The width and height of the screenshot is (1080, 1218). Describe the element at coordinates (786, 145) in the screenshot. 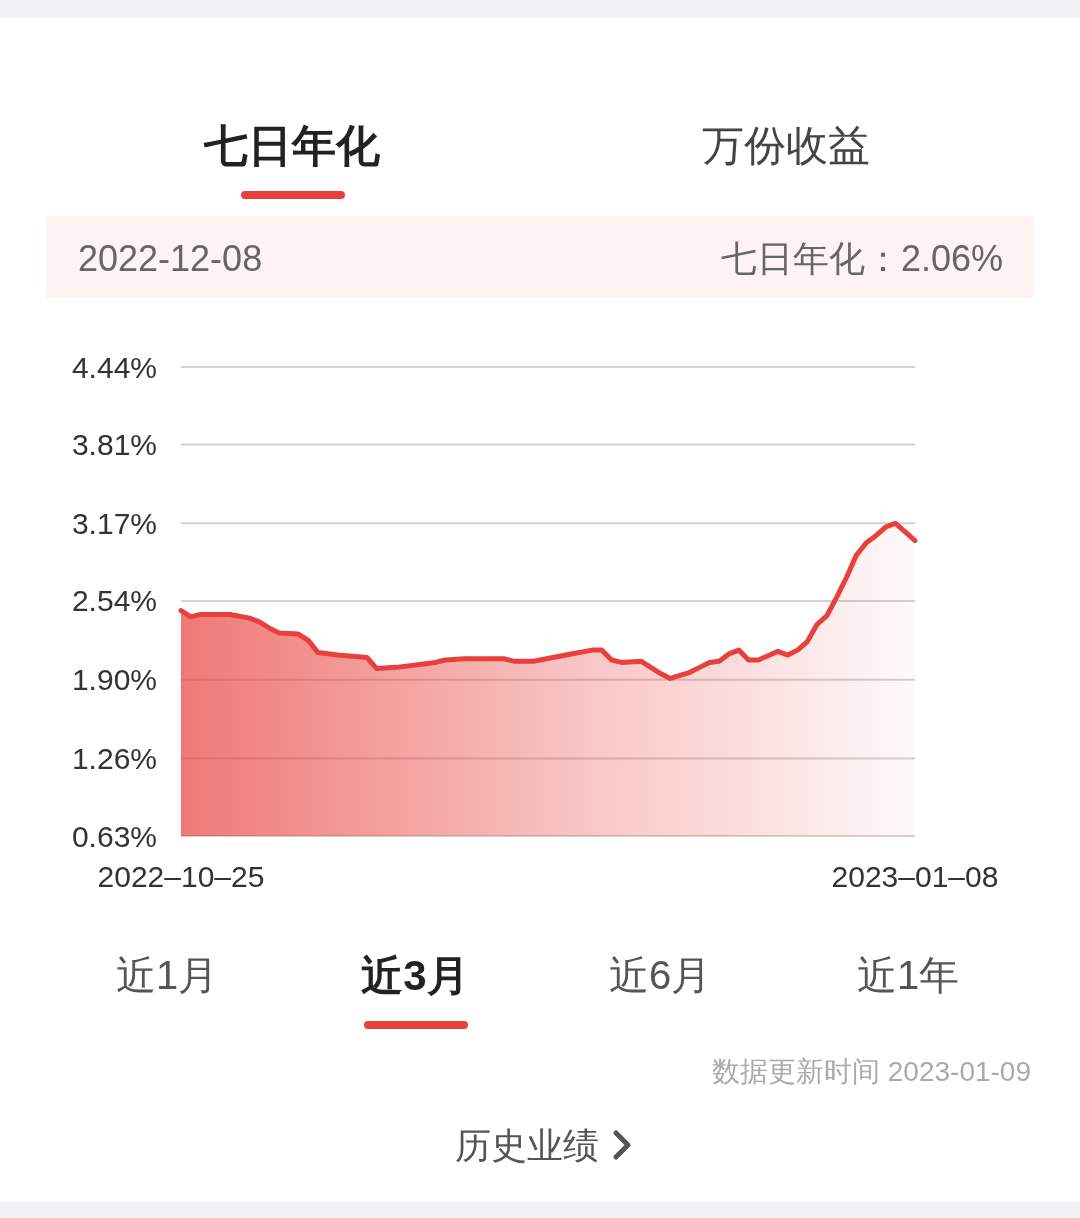

I see `text: 万份收益` at that location.